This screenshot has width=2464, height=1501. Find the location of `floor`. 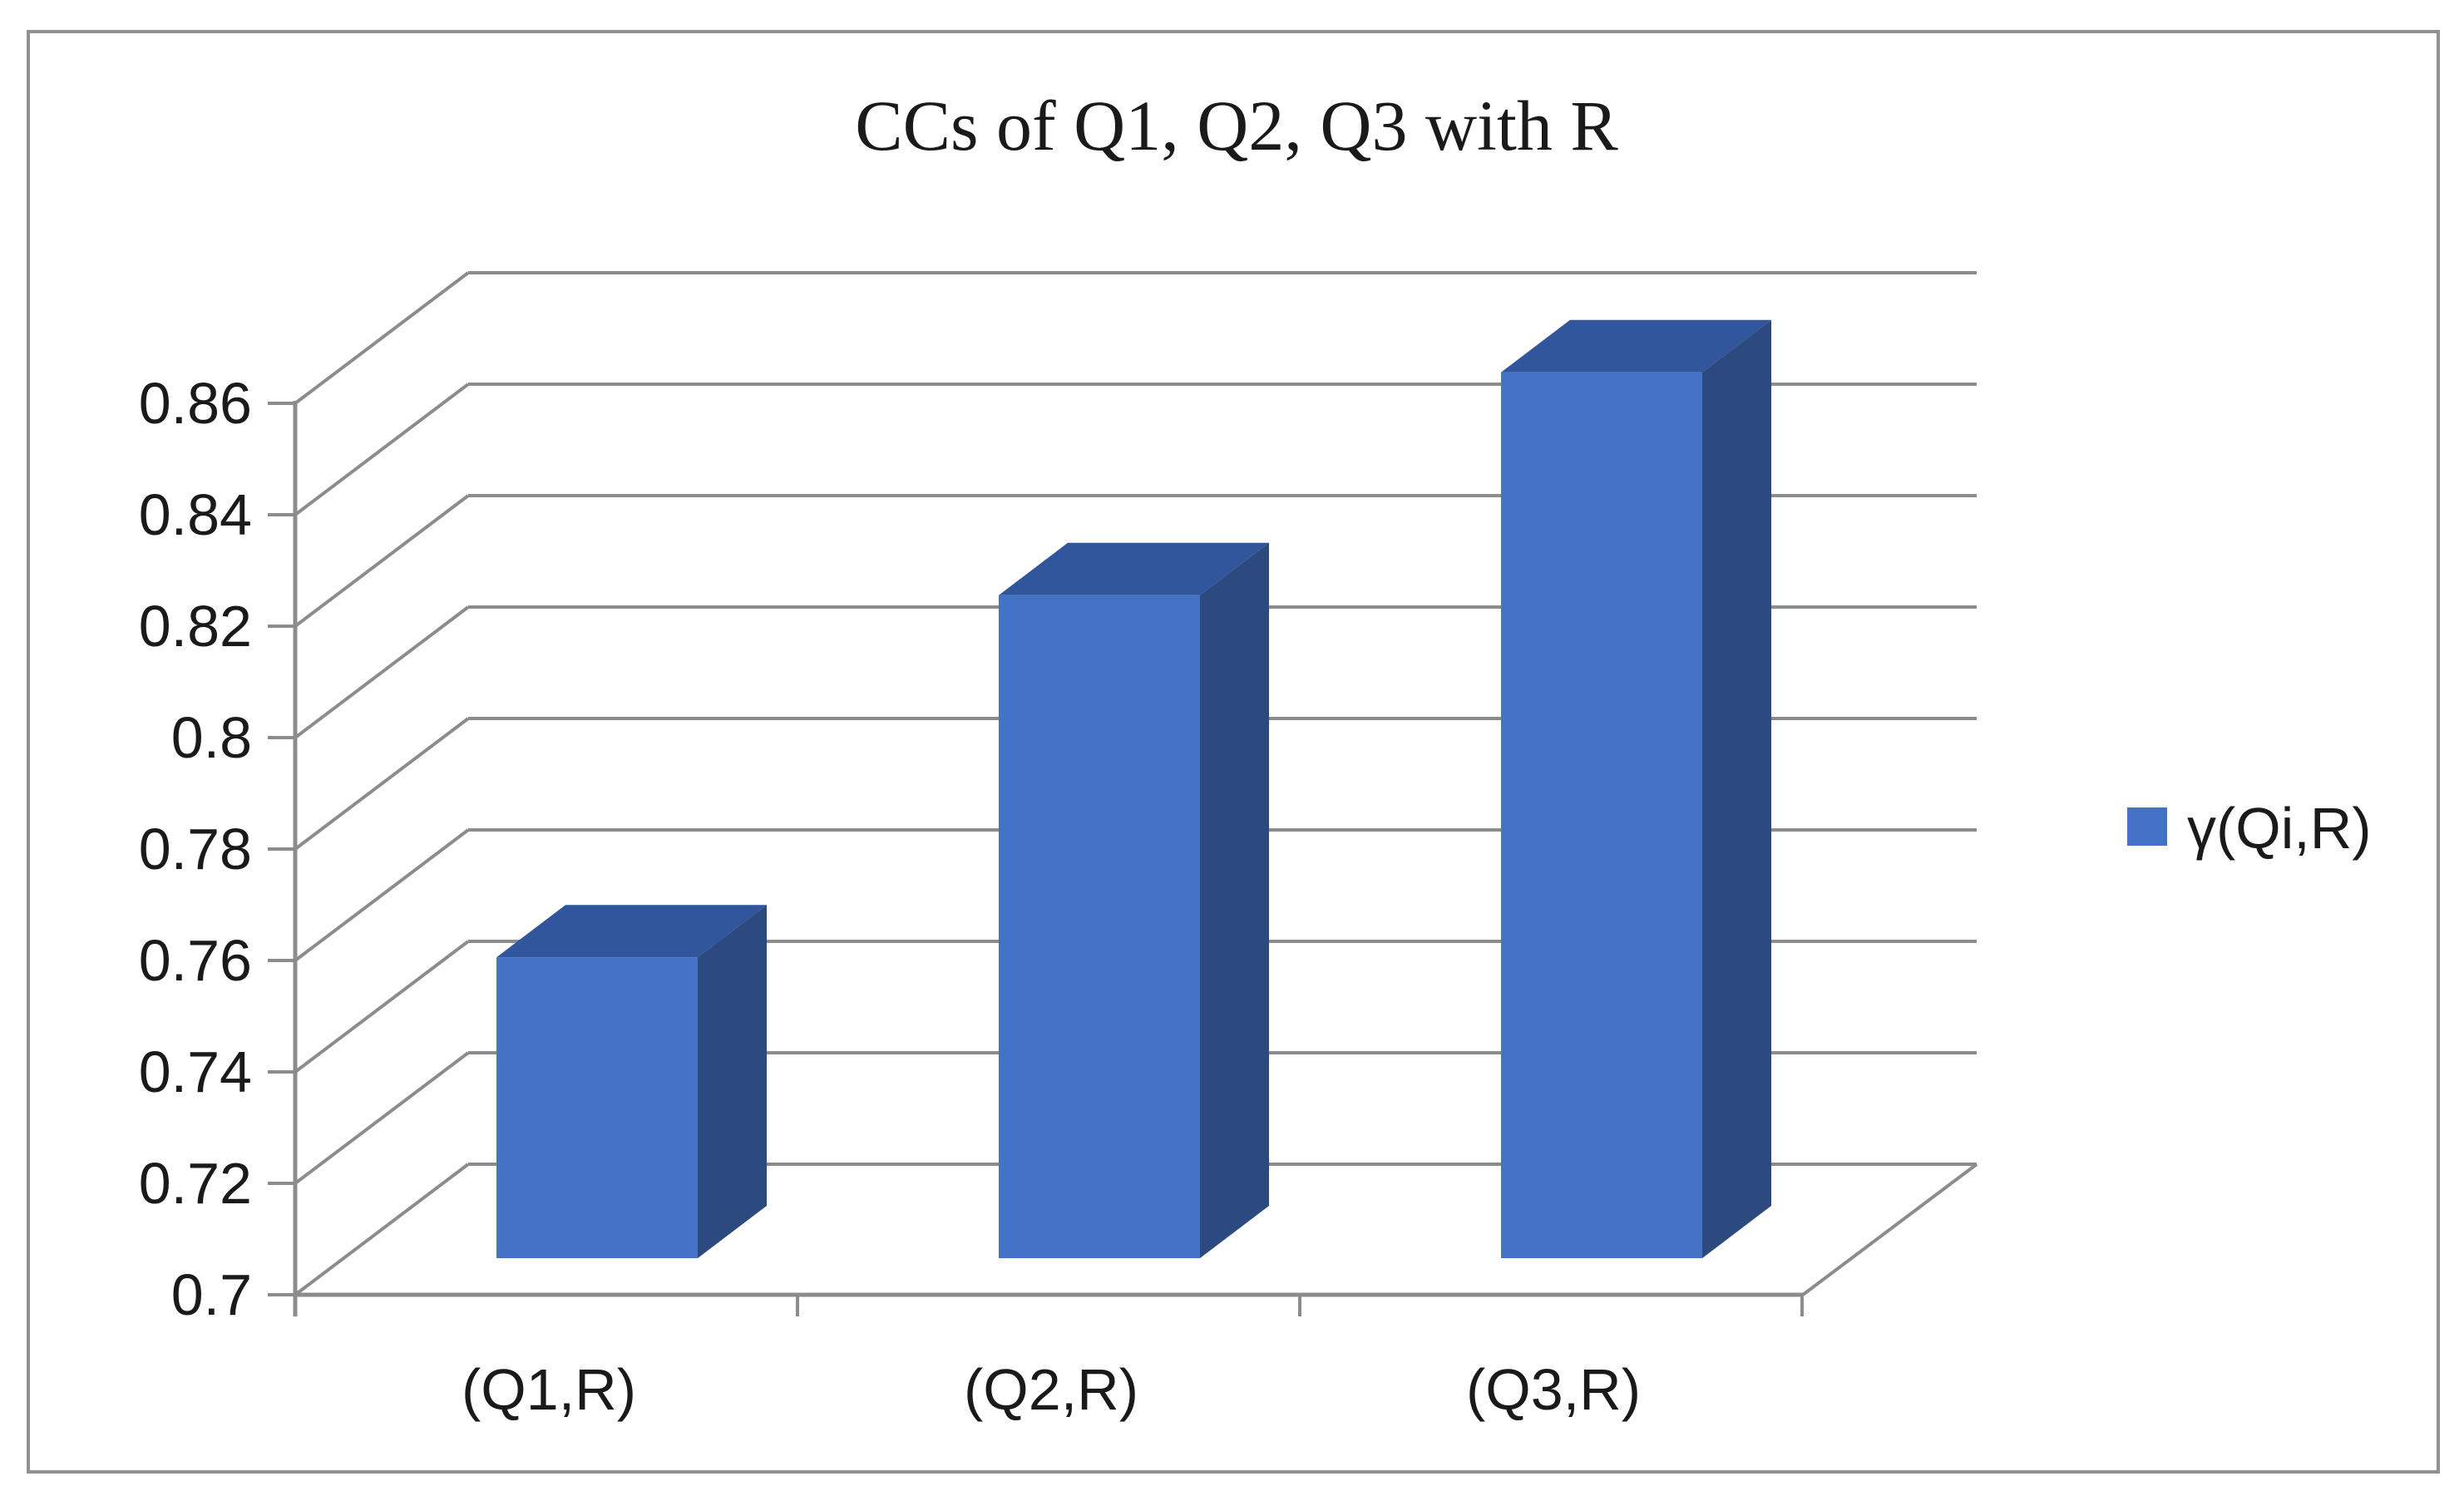

floor is located at coordinates (1137, 1239).